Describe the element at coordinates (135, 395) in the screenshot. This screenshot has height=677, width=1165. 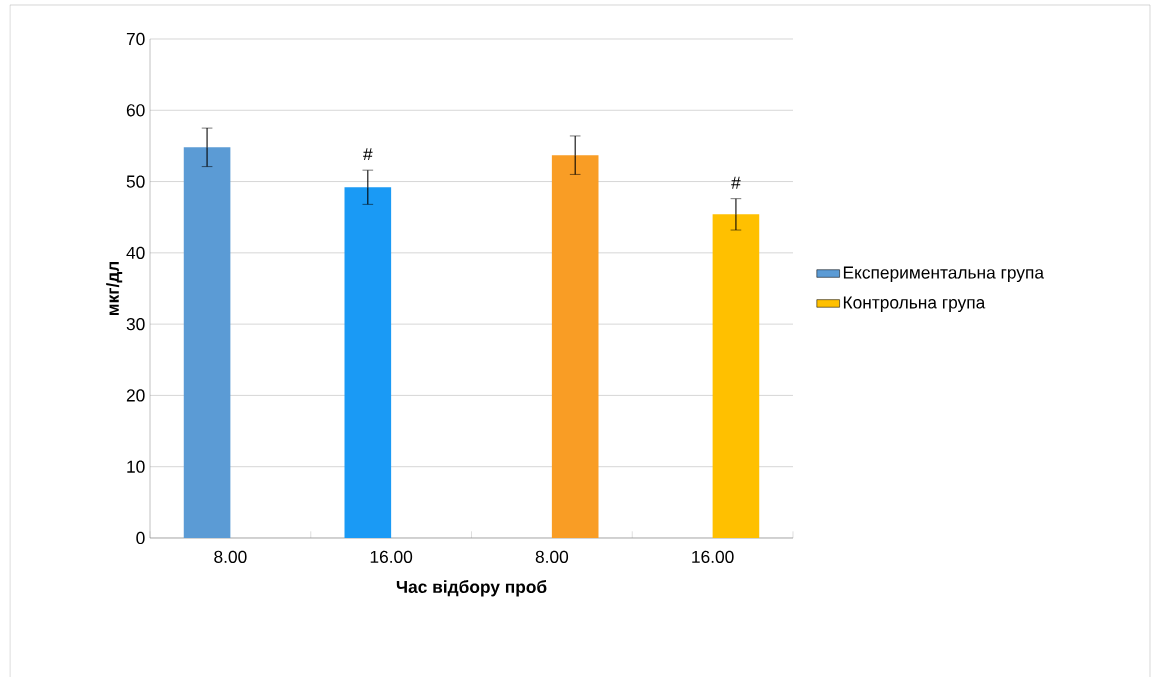
I see `y-tick-label: 20` at that location.